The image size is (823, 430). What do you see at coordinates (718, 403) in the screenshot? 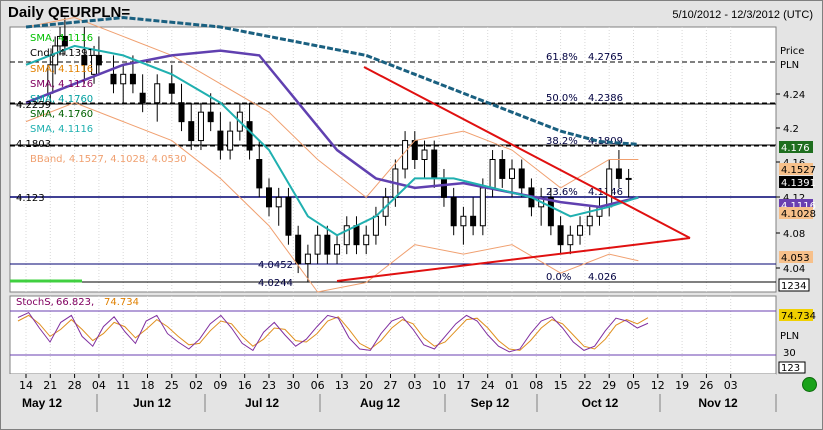
I see `month-label: Nov 12` at bounding box center [718, 403].